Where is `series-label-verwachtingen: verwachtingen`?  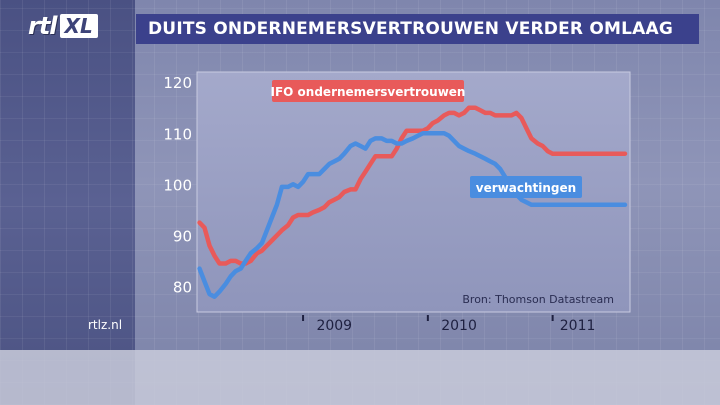 series-label-verwachtingen: verwachtingen is located at coordinates (526, 188).